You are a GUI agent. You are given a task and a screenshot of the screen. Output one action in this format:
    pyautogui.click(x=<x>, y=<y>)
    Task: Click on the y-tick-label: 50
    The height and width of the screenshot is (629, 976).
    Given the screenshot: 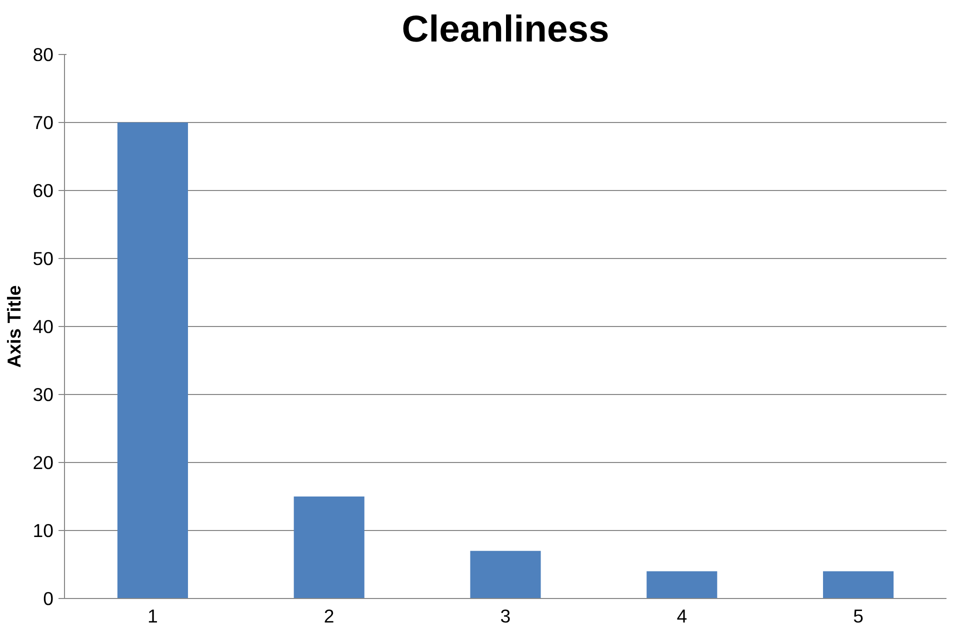 What is the action you would take?
    pyautogui.click(x=43, y=258)
    